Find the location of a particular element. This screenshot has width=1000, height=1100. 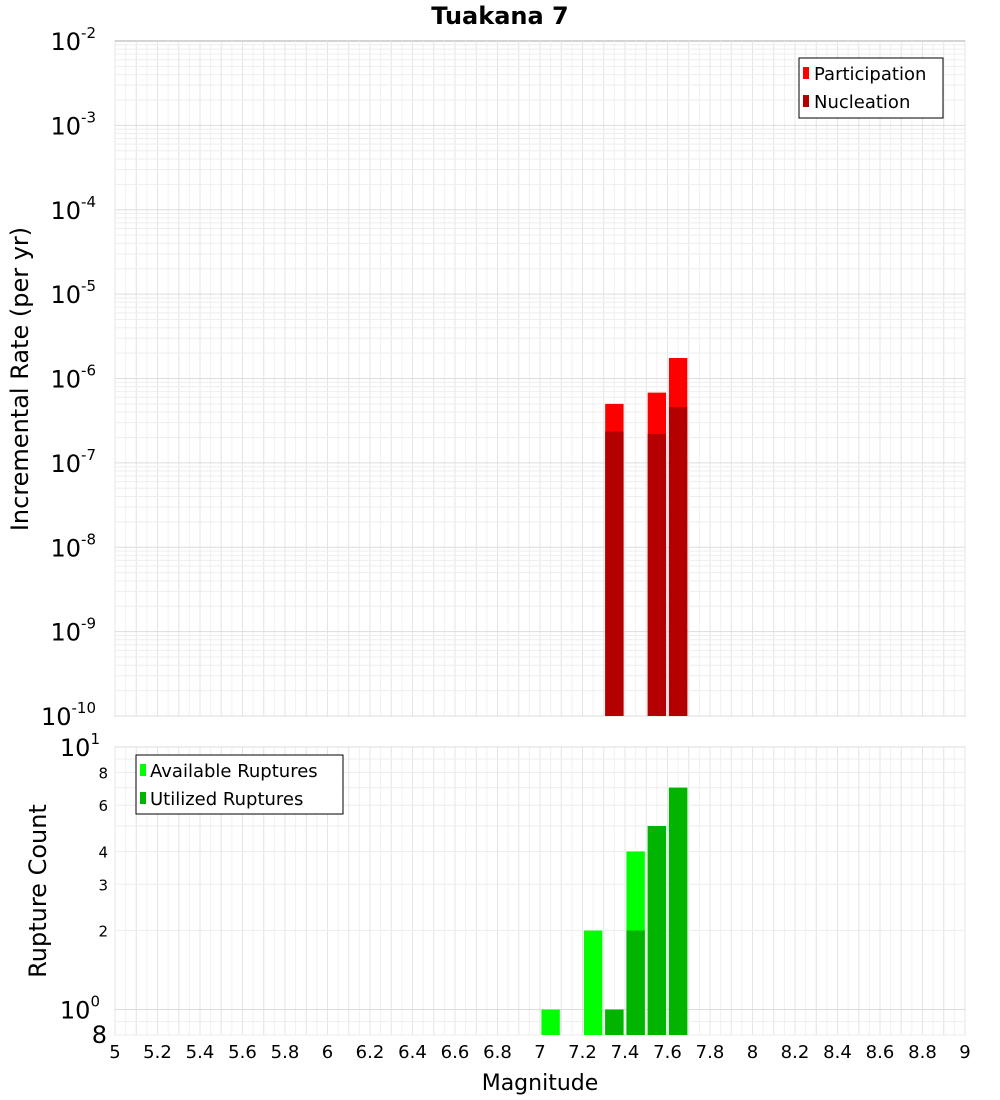

x-tick-label: 8.6 is located at coordinates (880, 1052).